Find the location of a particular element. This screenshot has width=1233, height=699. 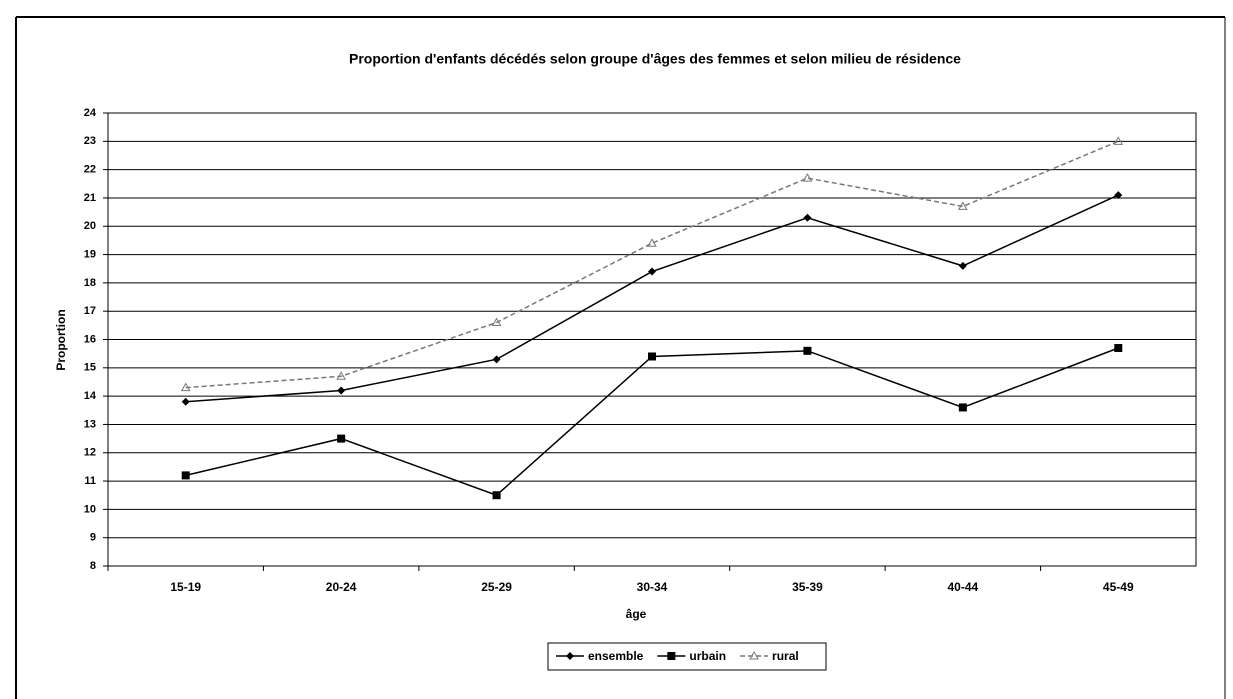

x-axis-label: âge is located at coordinates (636, 614).